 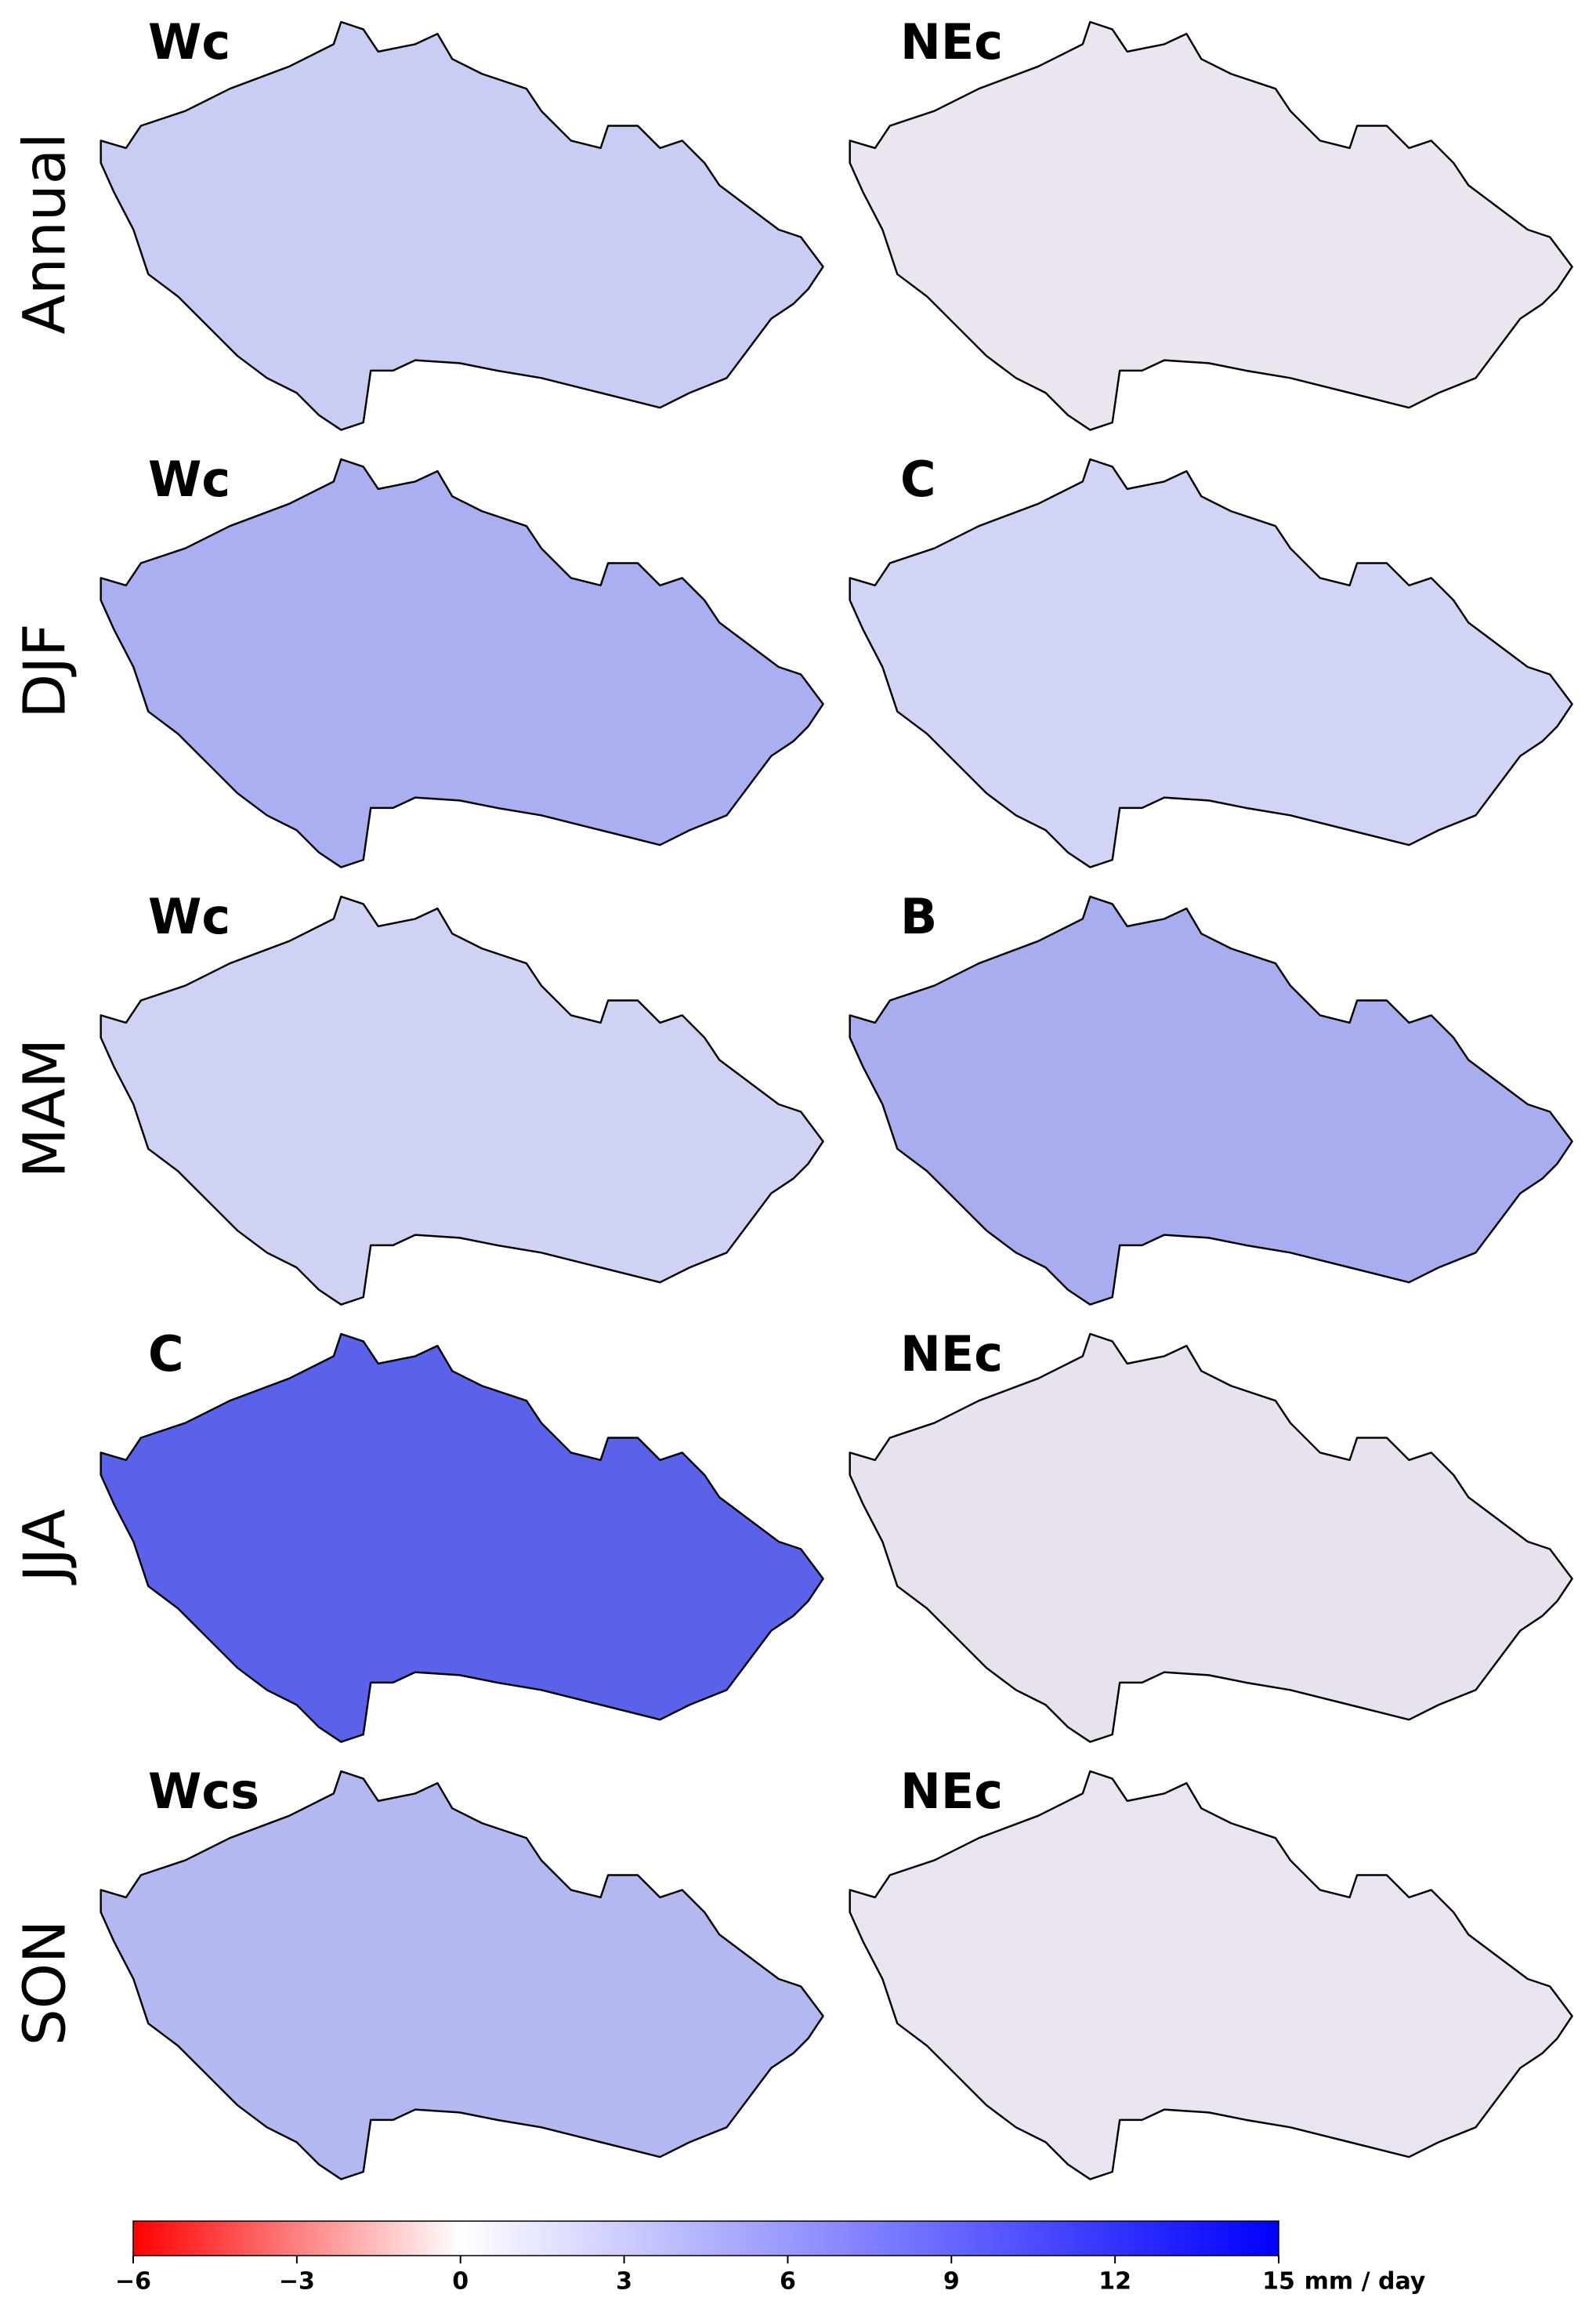 I want to click on panel-label: Wcs, so click(x=203, y=1791).